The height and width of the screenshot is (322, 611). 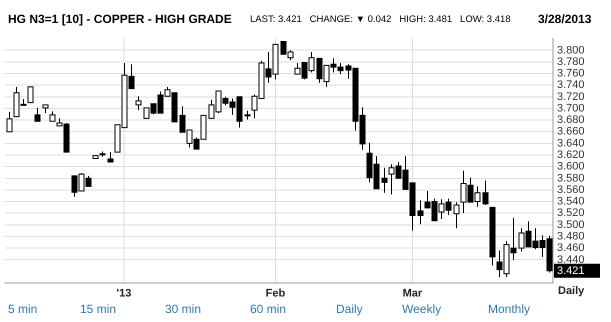 I want to click on text: 30 min, so click(x=183, y=309).